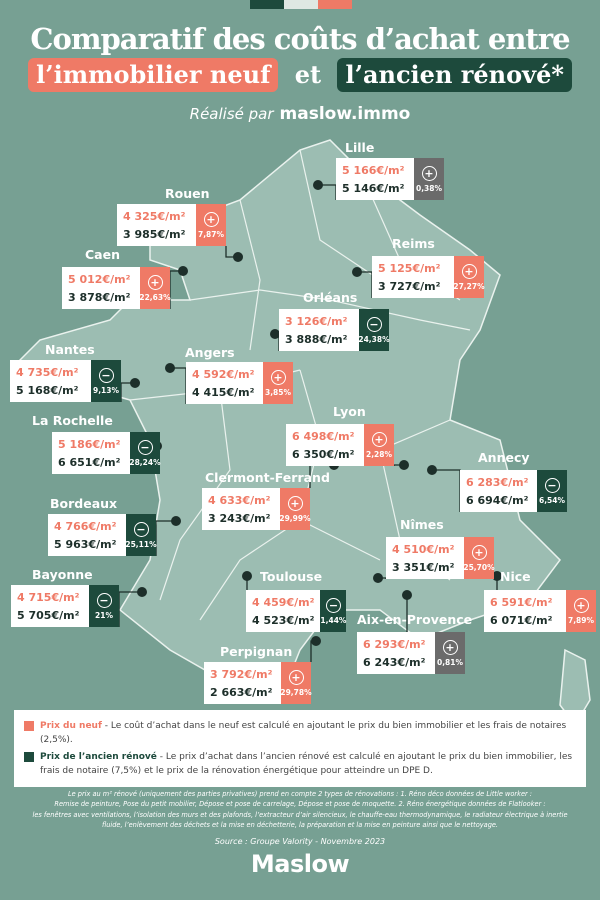 The width and height of the screenshot is (600, 900). I want to click on diff-badge: +29,78%, so click(296, 683).